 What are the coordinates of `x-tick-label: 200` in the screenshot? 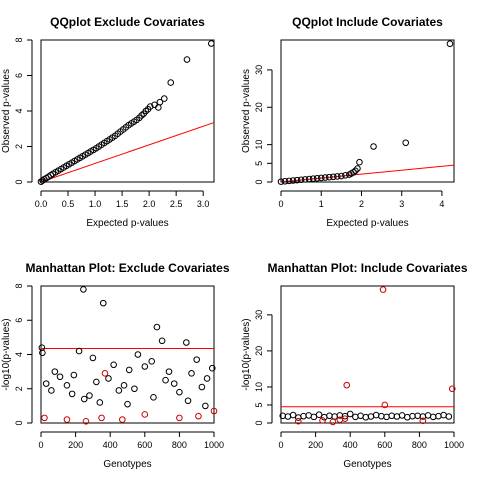 It's located at (315, 445).